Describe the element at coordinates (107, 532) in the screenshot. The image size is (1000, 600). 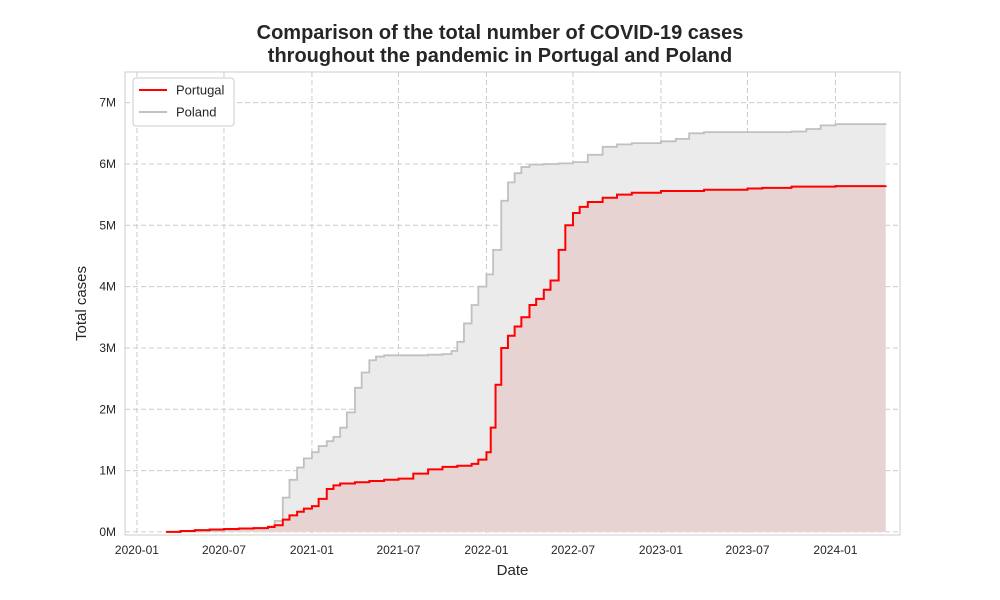
I see `y-tick-label: 0M` at that location.